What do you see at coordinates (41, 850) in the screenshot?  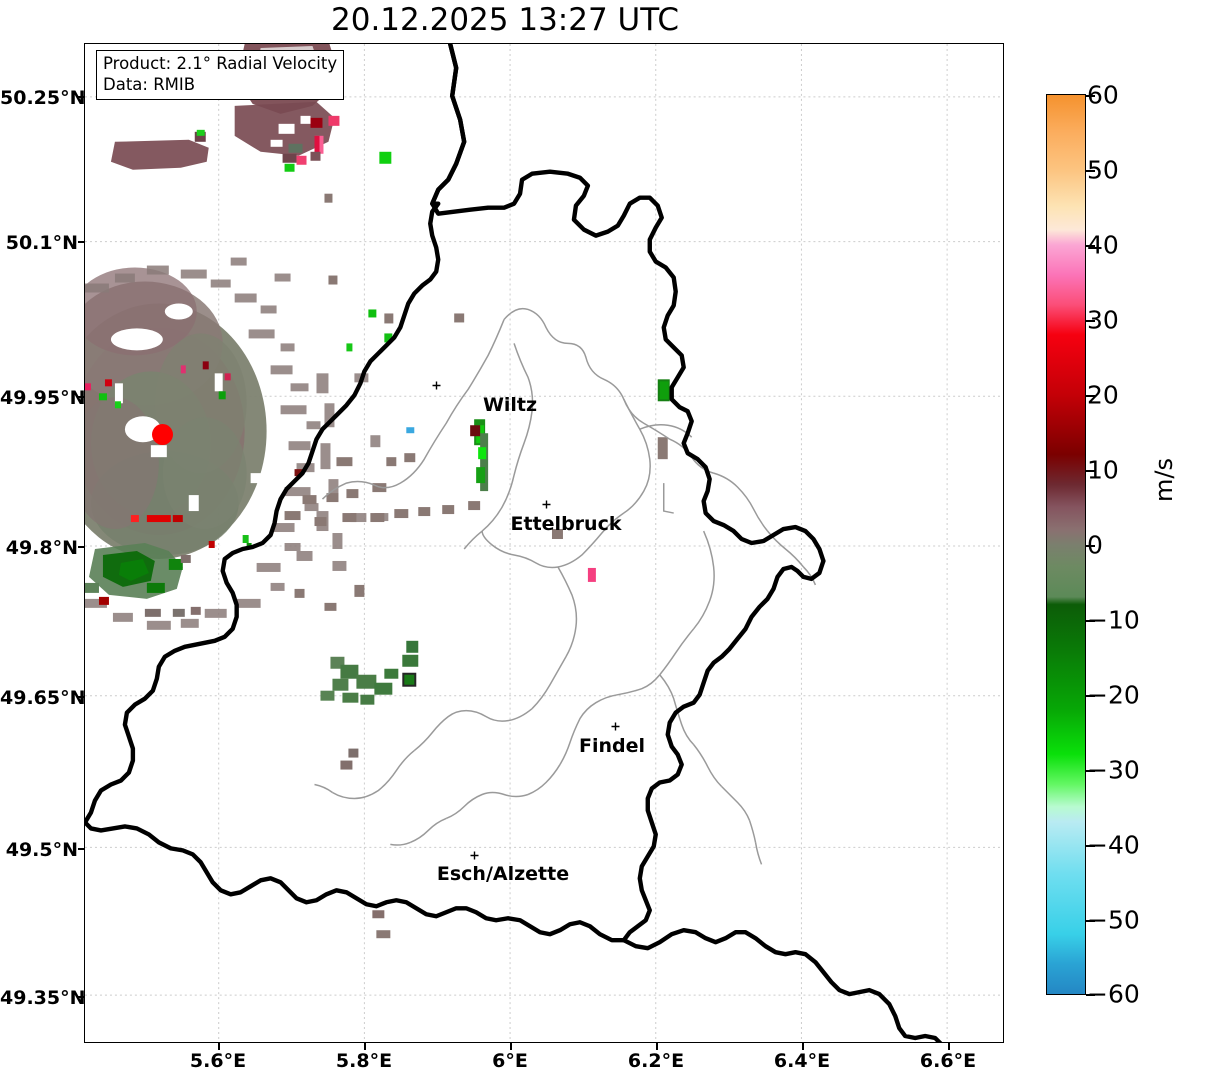 I see `y-tick-label-5: 49.5°N` at bounding box center [41, 850].